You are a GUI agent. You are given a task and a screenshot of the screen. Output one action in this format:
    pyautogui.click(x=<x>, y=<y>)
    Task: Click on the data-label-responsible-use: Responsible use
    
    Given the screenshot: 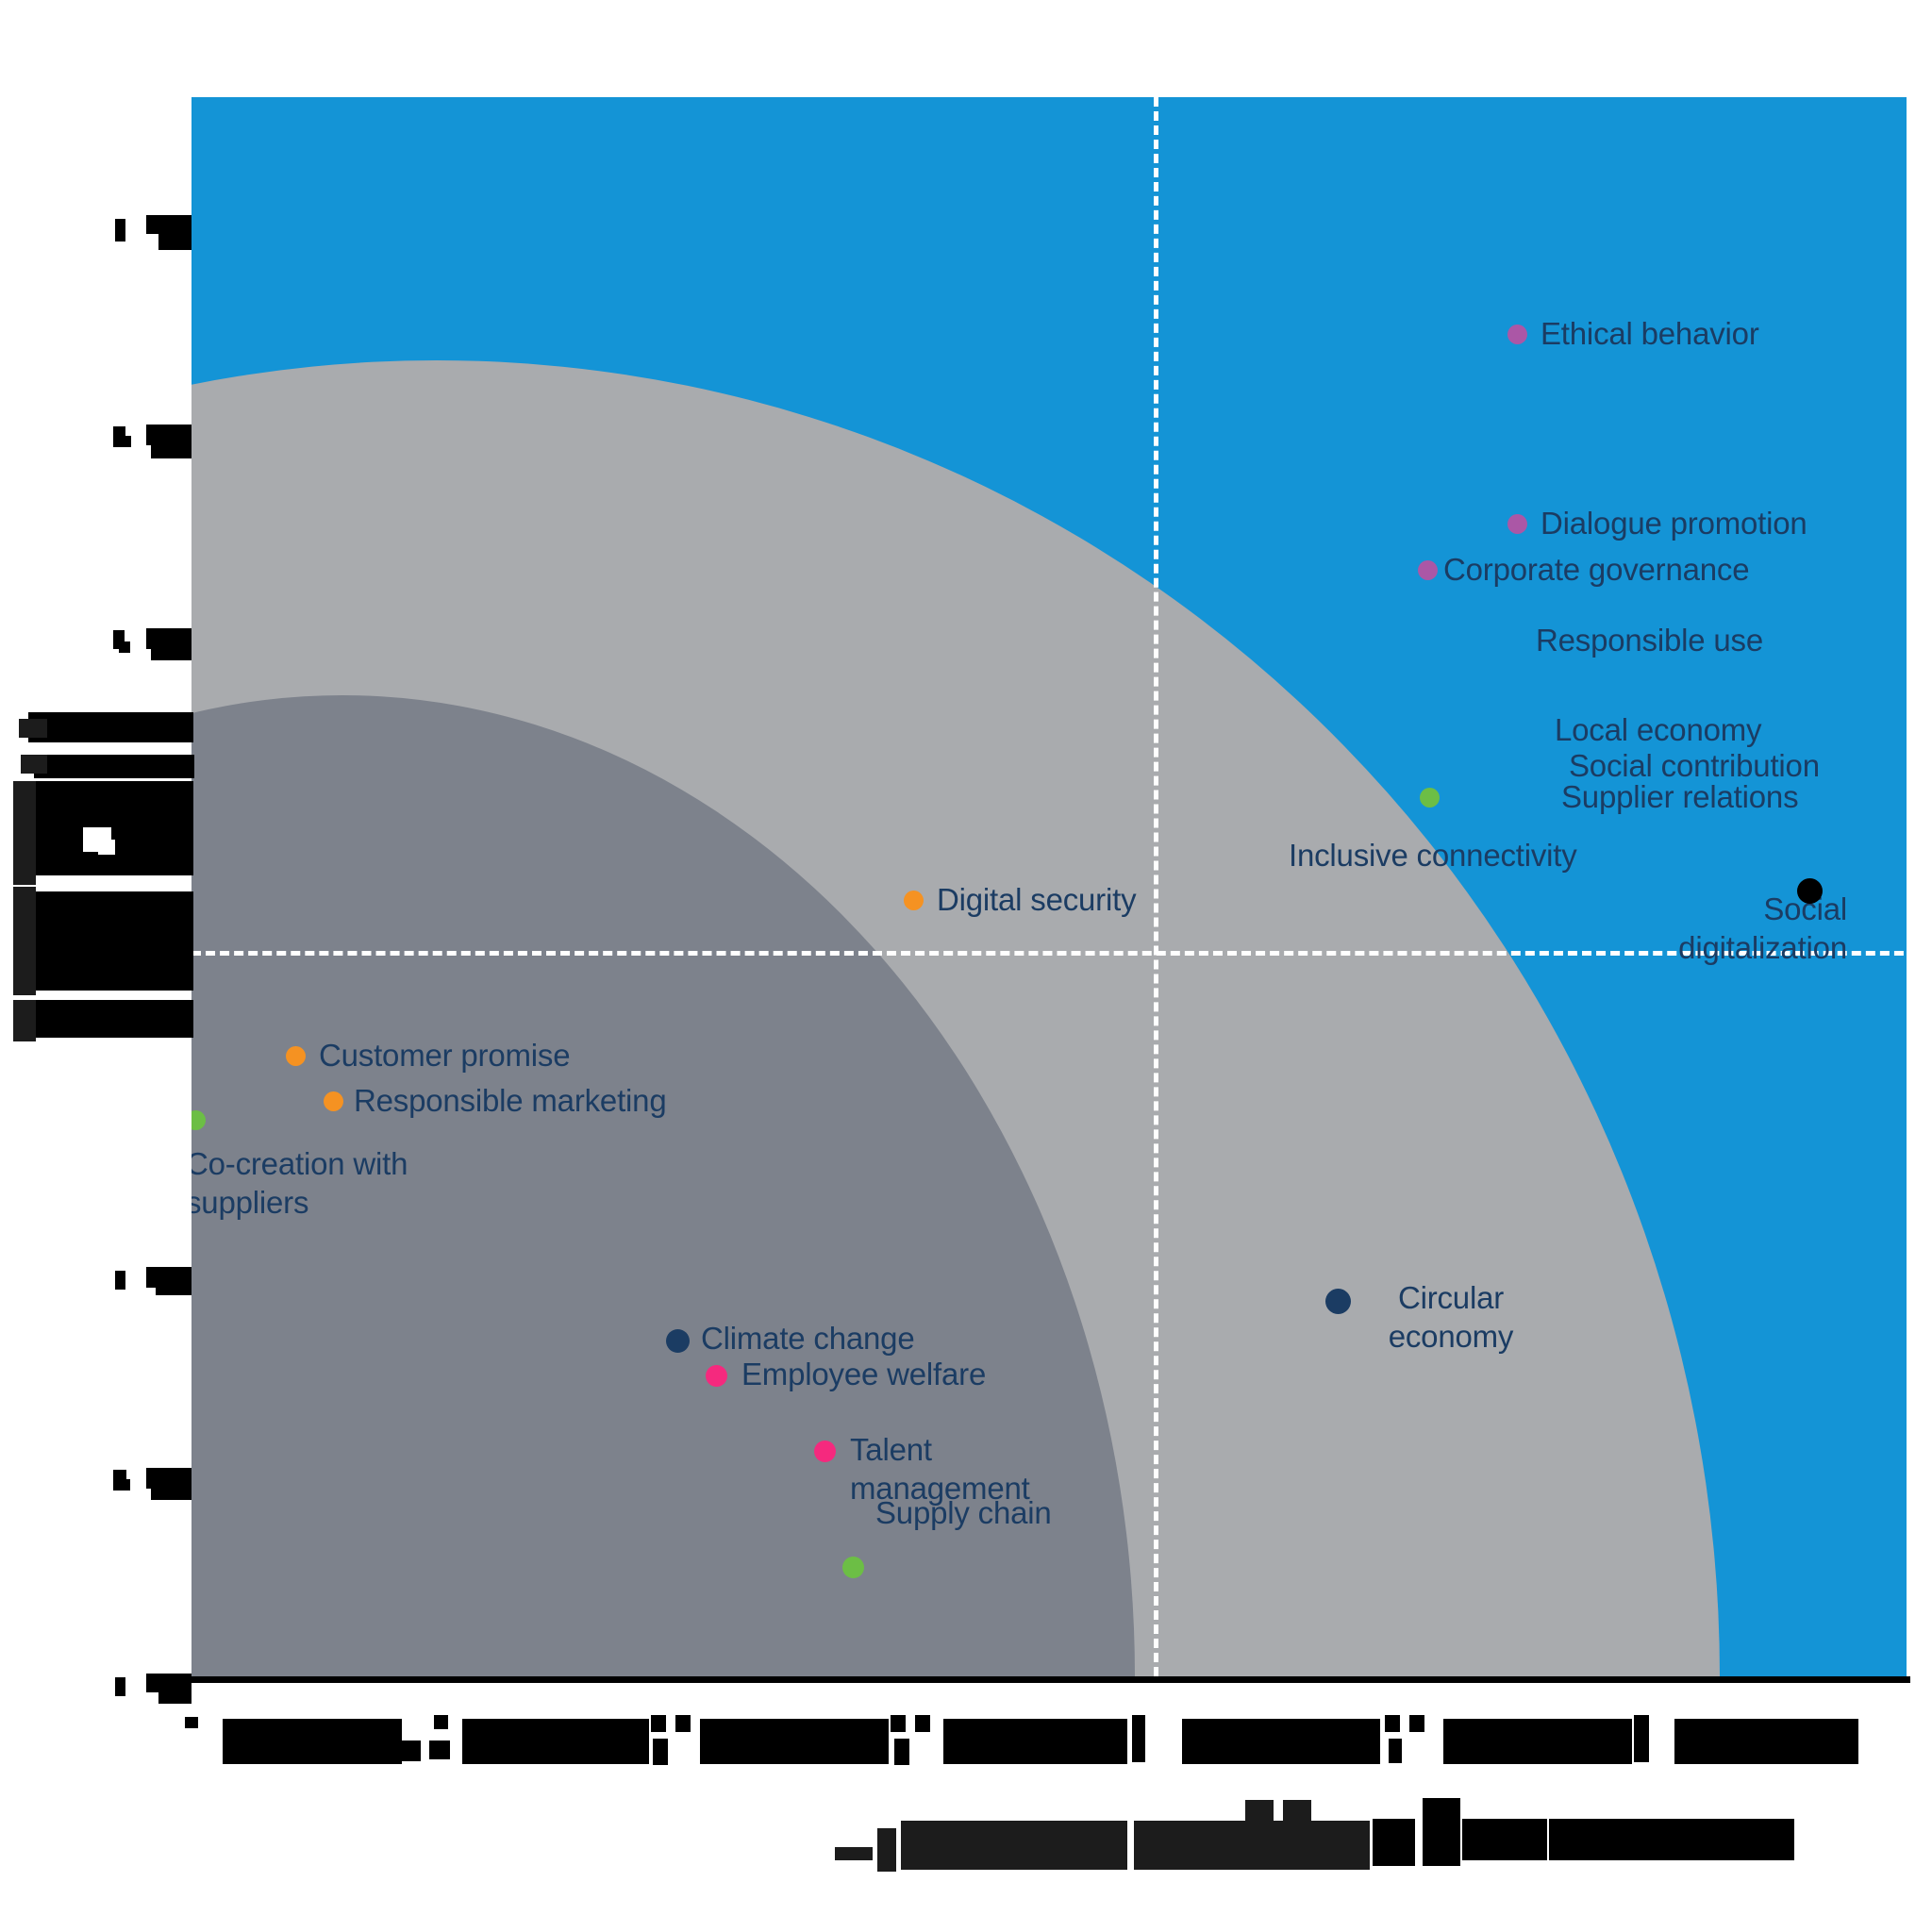 What is the action you would take?
    pyautogui.click(x=1650, y=640)
    